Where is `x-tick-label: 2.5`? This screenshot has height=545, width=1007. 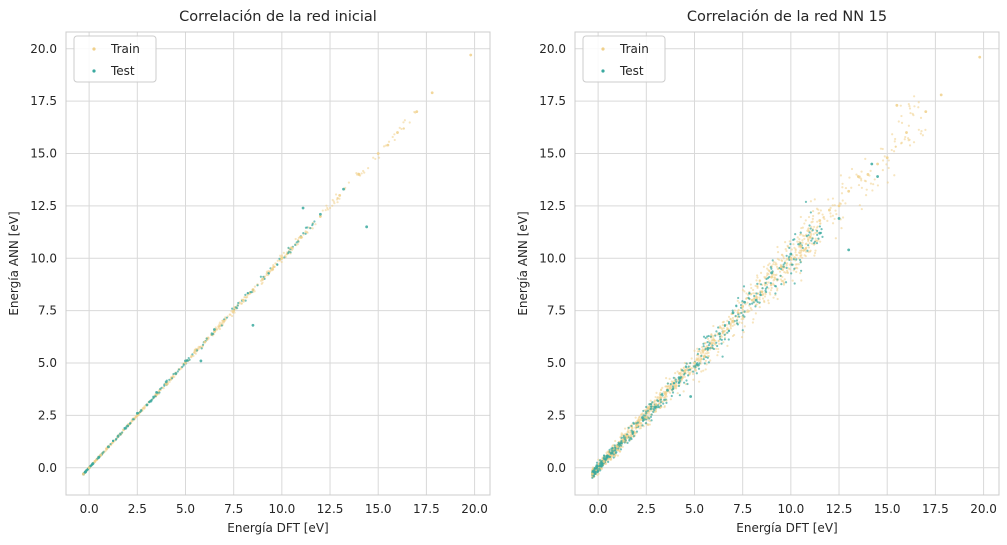
x-tick-label: 2.5 is located at coordinates (646, 509).